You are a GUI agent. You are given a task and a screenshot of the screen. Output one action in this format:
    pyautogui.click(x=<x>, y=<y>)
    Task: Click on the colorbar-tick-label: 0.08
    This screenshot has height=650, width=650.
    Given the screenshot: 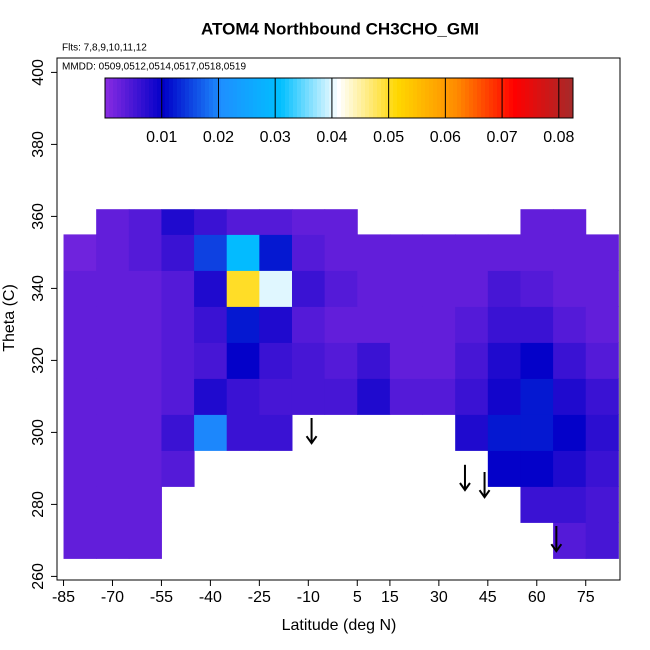 What is the action you would take?
    pyautogui.click(x=558, y=137)
    